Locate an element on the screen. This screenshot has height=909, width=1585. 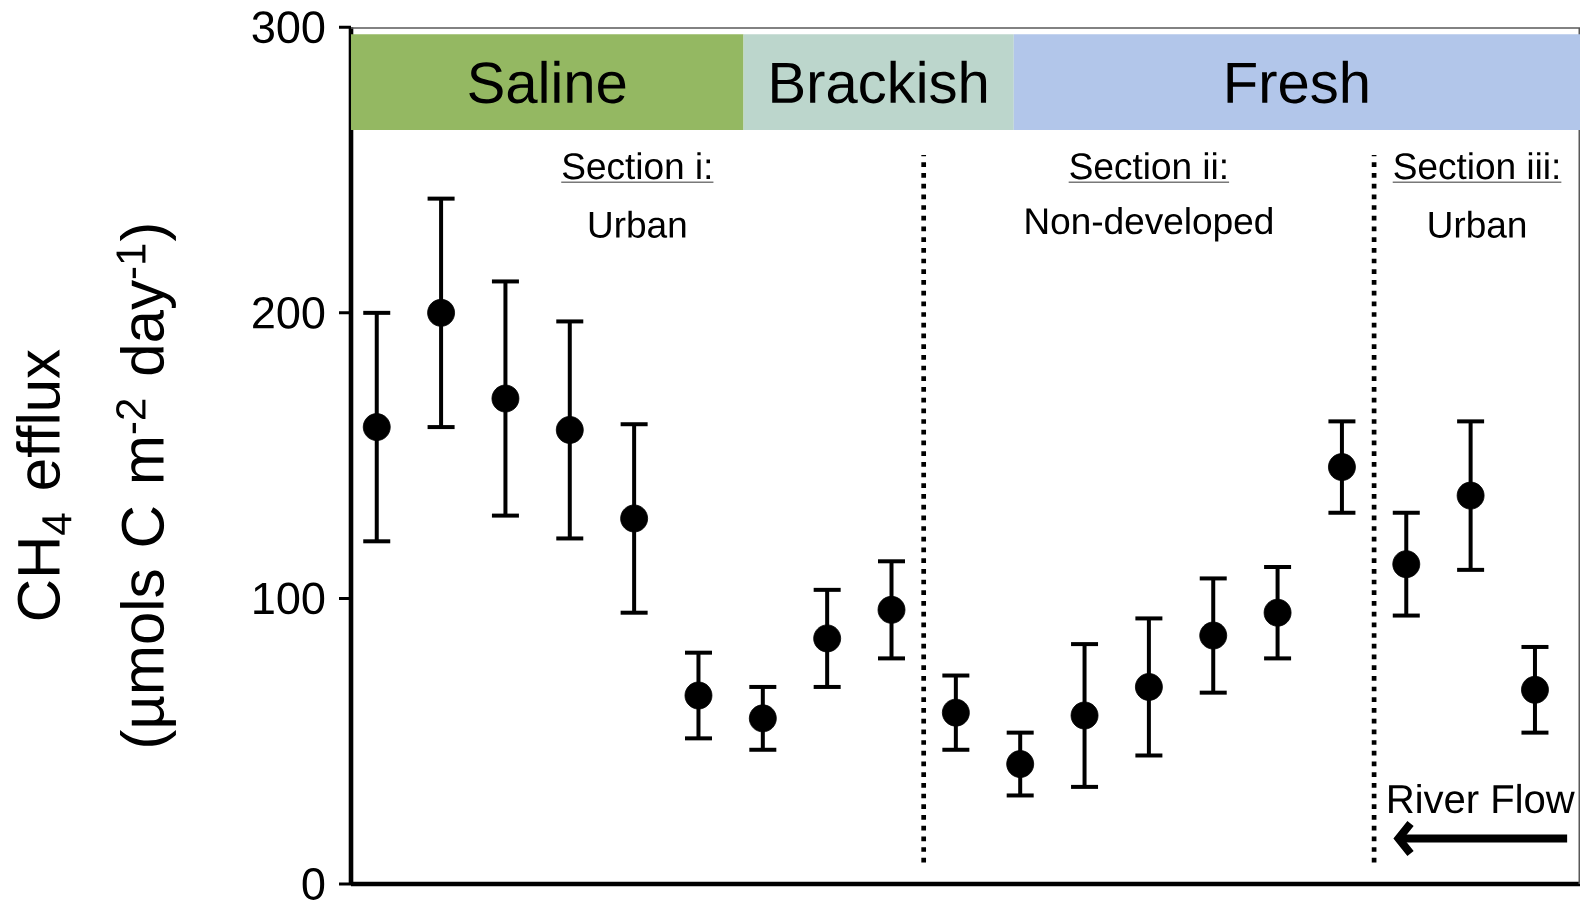
annotation: Fresh is located at coordinates (1297, 82).